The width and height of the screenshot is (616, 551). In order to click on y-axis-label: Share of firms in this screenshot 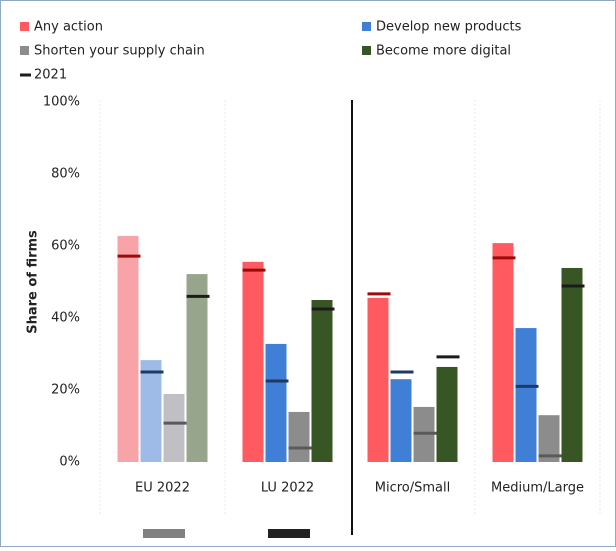, I will do `click(33, 282)`.